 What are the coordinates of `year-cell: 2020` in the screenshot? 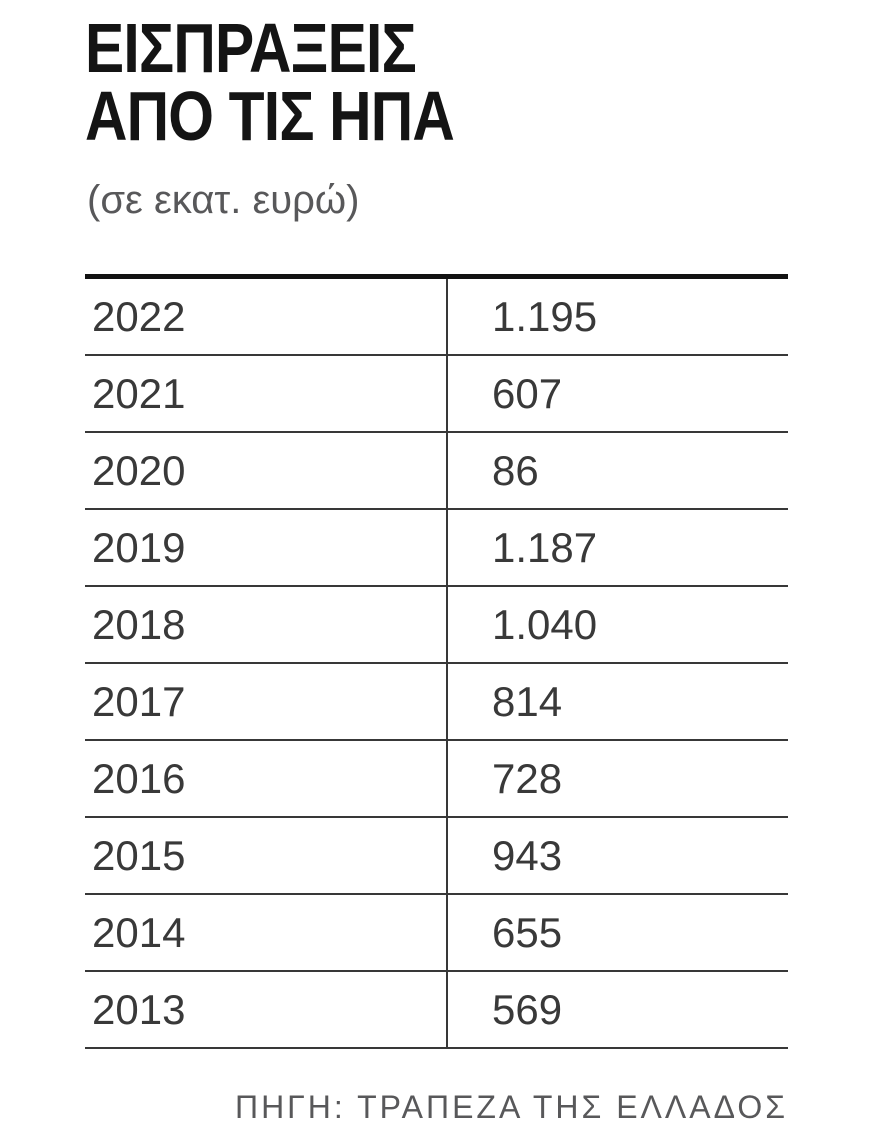 It's located at (266, 470).